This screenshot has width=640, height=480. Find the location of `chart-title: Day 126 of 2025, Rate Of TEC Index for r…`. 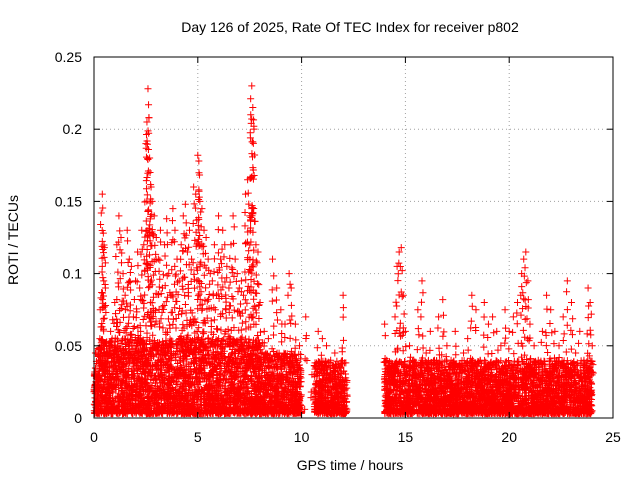

chart-title: Day 126 of 2025, Rate Of TEC Index for r… is located at coordinates (350, 27).